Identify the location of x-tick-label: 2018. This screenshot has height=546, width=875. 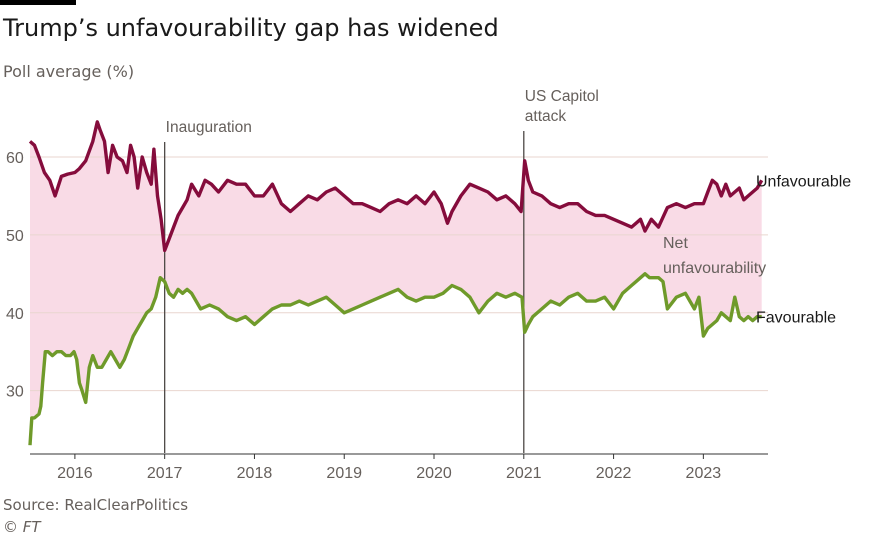
(255, 473).